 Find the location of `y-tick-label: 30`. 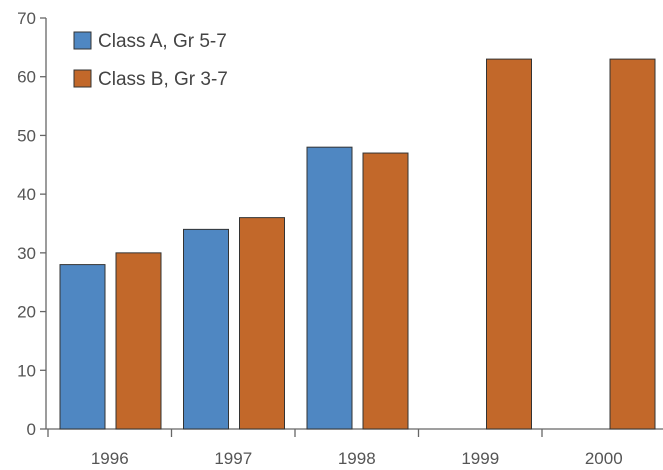

y-tick-label: 30 is located at coordinates (26, 253).